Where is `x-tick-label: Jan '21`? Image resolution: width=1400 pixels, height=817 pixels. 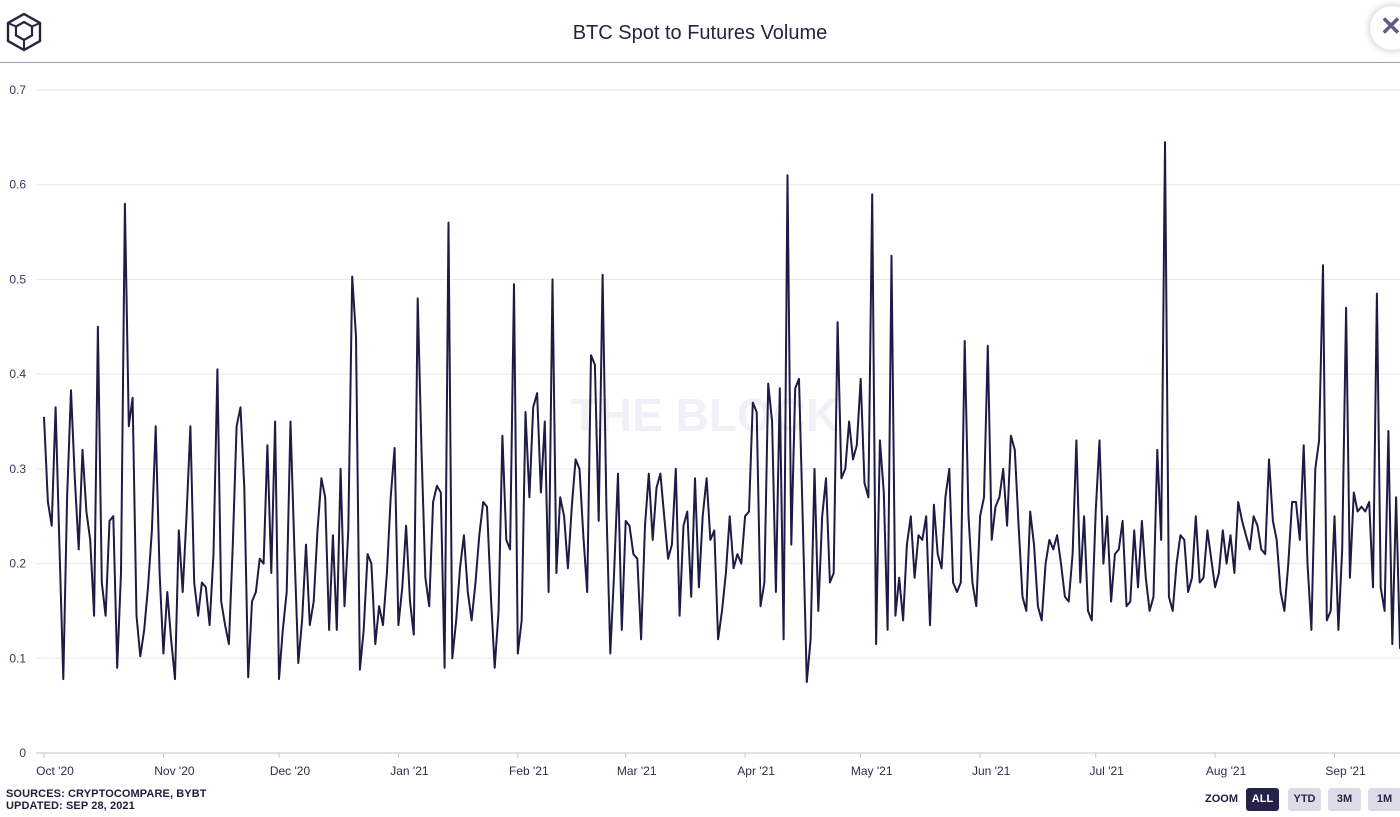 x-tick-label: Jan '21 is located at coordinates (409, 771).